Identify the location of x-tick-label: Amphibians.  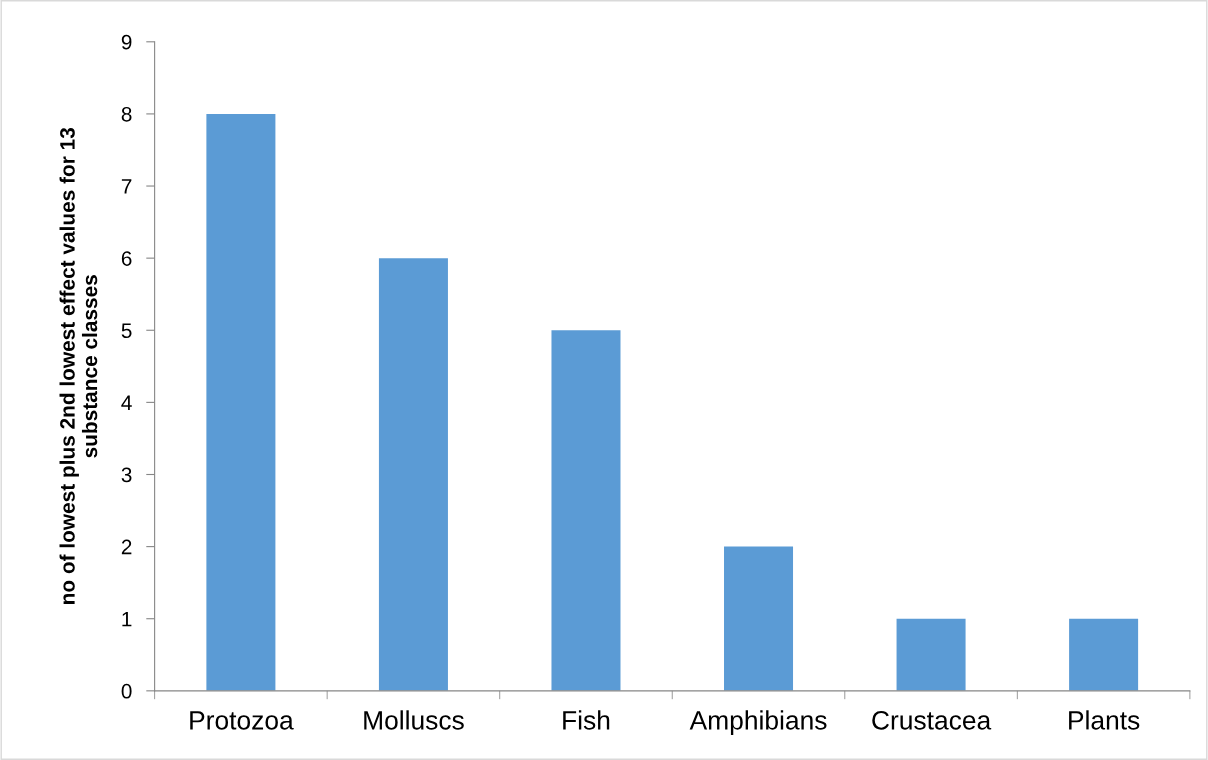
(758, 722).